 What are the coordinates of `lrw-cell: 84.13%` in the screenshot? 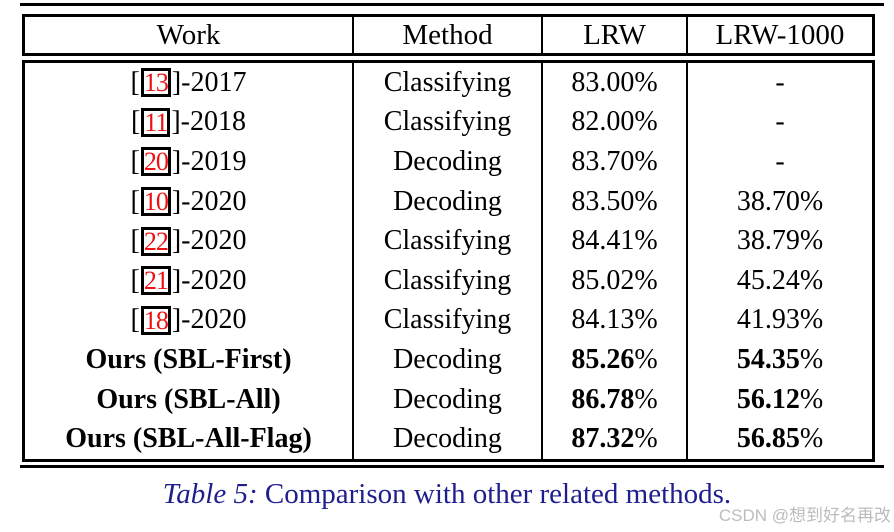 It's located at (613, 320).